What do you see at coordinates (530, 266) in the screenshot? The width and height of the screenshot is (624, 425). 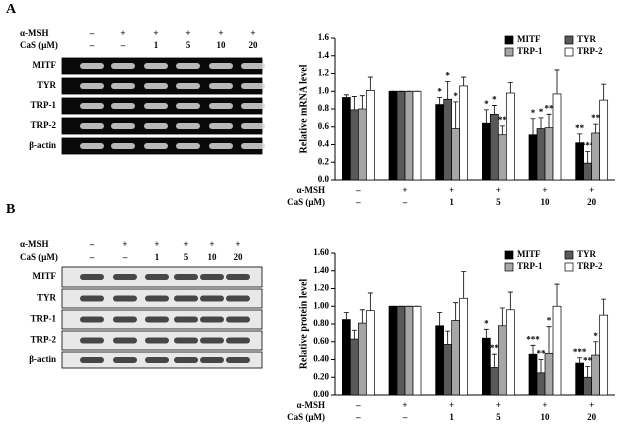 I see `legend-label: TRP-1` at bounding box center [530, 266].